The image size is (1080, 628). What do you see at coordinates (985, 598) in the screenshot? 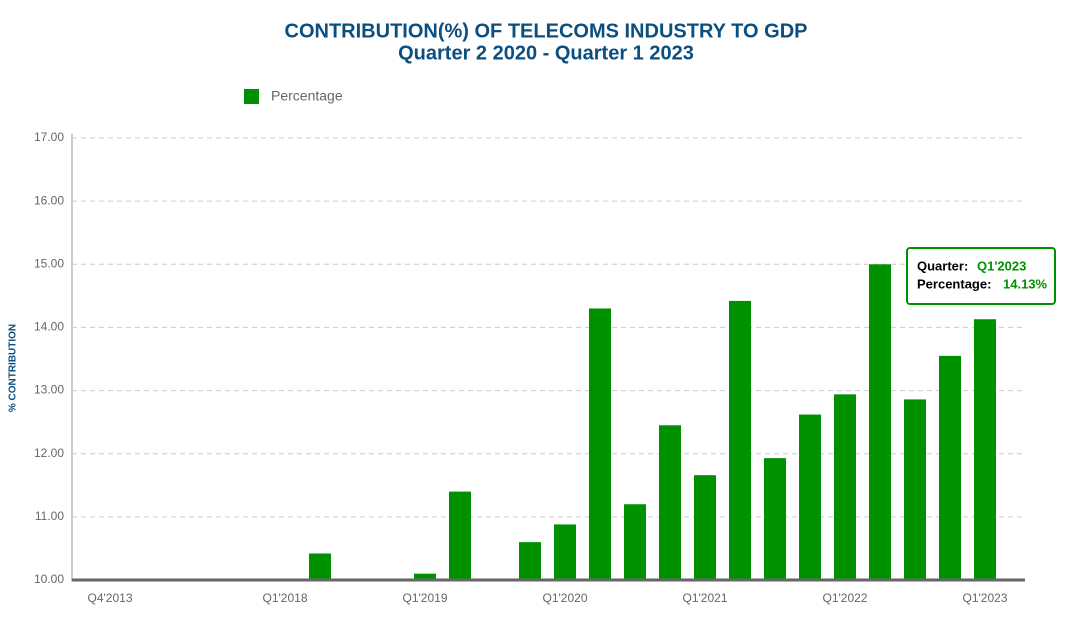
I see `x-tick-label: Q1'2023` at bounding box center [985, 598].